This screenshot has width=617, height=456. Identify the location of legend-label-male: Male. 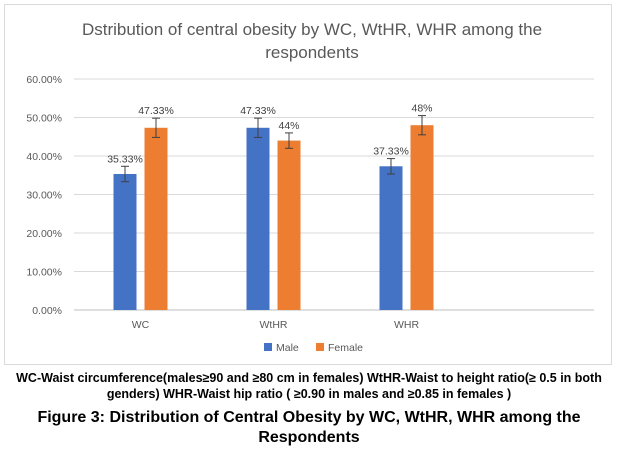
(287, 348).